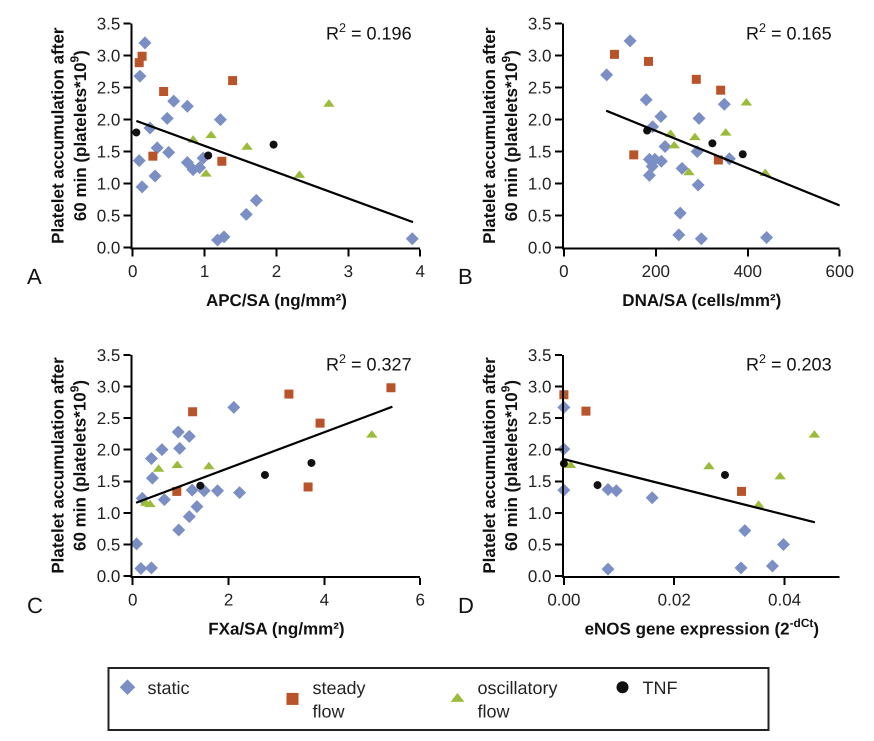 The image size is (874, 741). I want to click on x-tick-label: 0.02, so click(674, 600).